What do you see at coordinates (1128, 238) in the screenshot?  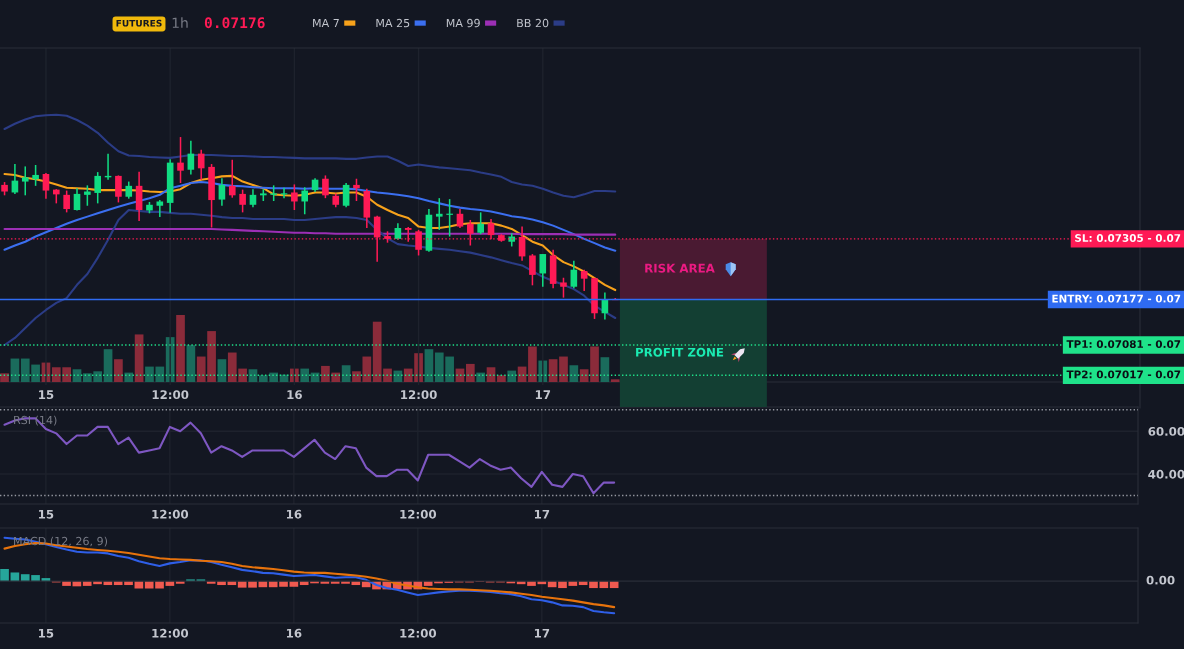 I see `ref-line-label: SL: 0.07305 - 0.07` at bounding box center [1128, 238].